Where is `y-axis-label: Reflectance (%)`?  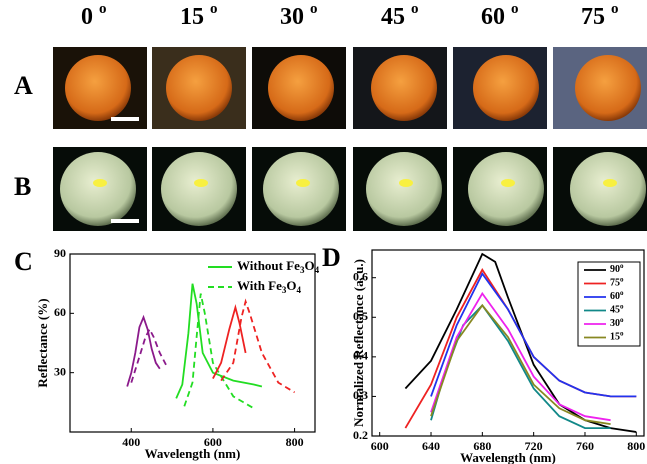 y-axis-label: Reflectance (%) is located at coordinates (42, 342).